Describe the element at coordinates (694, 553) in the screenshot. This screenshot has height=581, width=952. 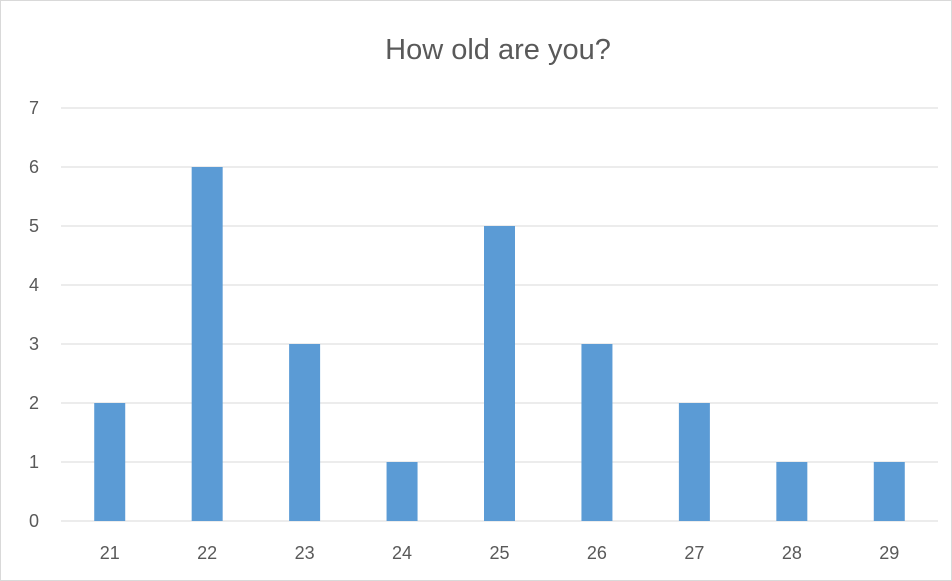
I see `x-tick-label: 27` at that location.